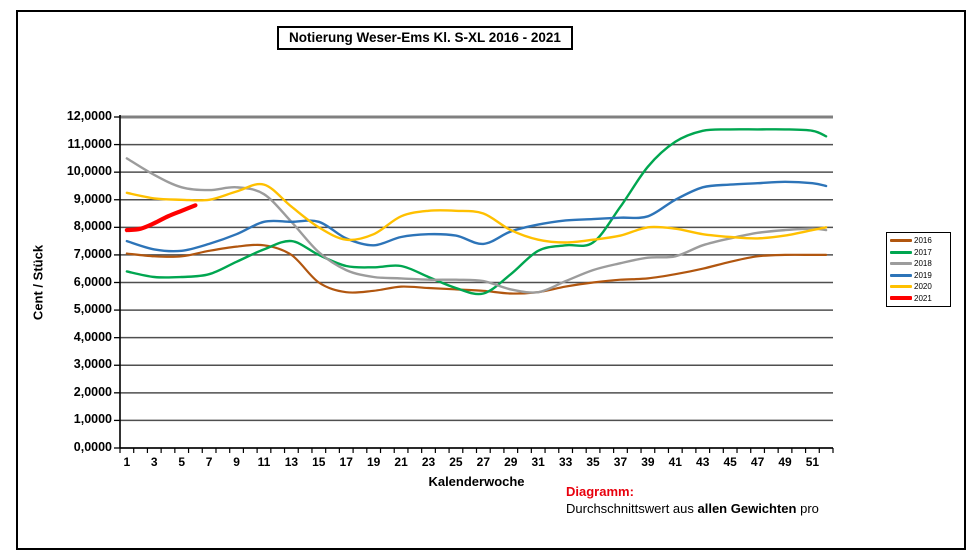  I want to click on x-tick-label: 17, so click(346, 462).